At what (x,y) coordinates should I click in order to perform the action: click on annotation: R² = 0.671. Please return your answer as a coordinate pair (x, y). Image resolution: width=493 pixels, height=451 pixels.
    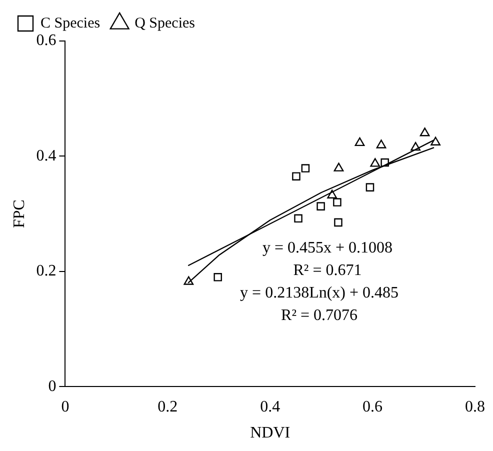
    Looking at the image, I should click on (327, 271).